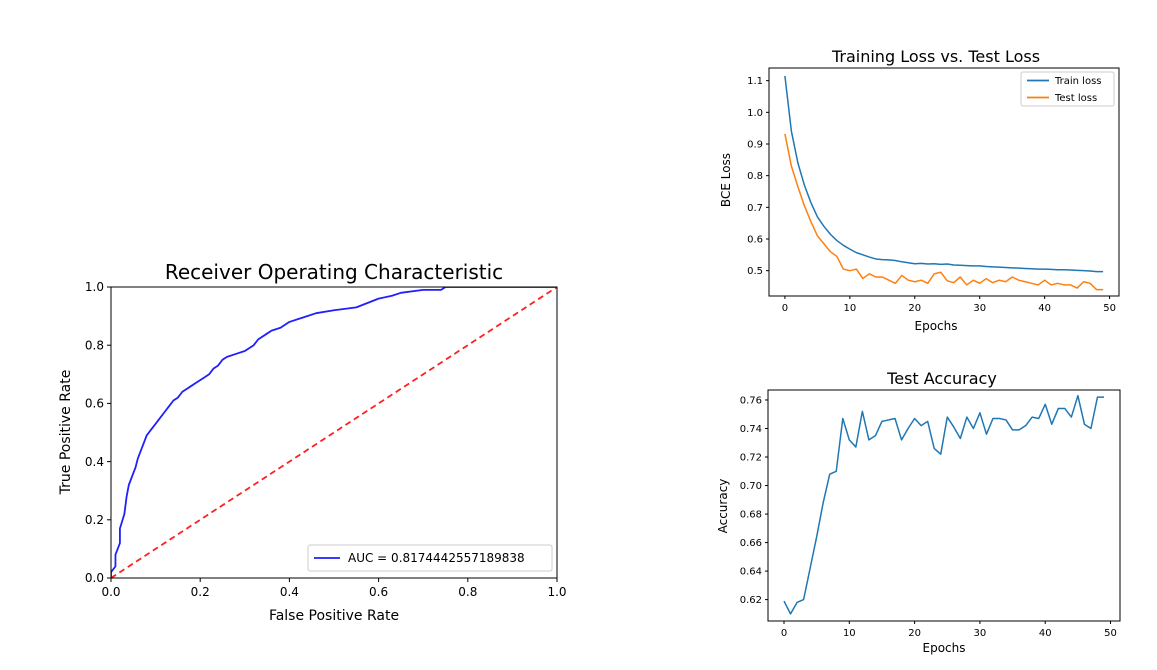 This screenshot has width=1157, height=670. I want to click on x-tick-label: 0.4, so click(289, 592).